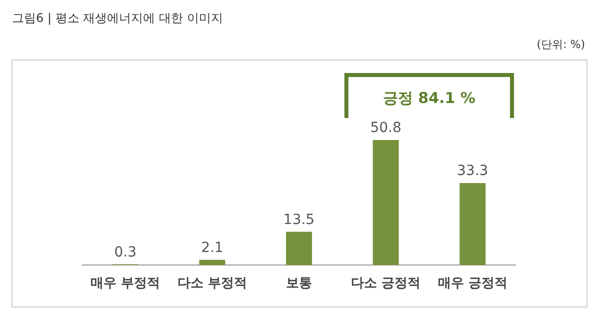 This screenshot has height=319, width=600. Describe the element at coordinates (386, 128) in the screenshot. I see `data-label: 50.8` at that location.